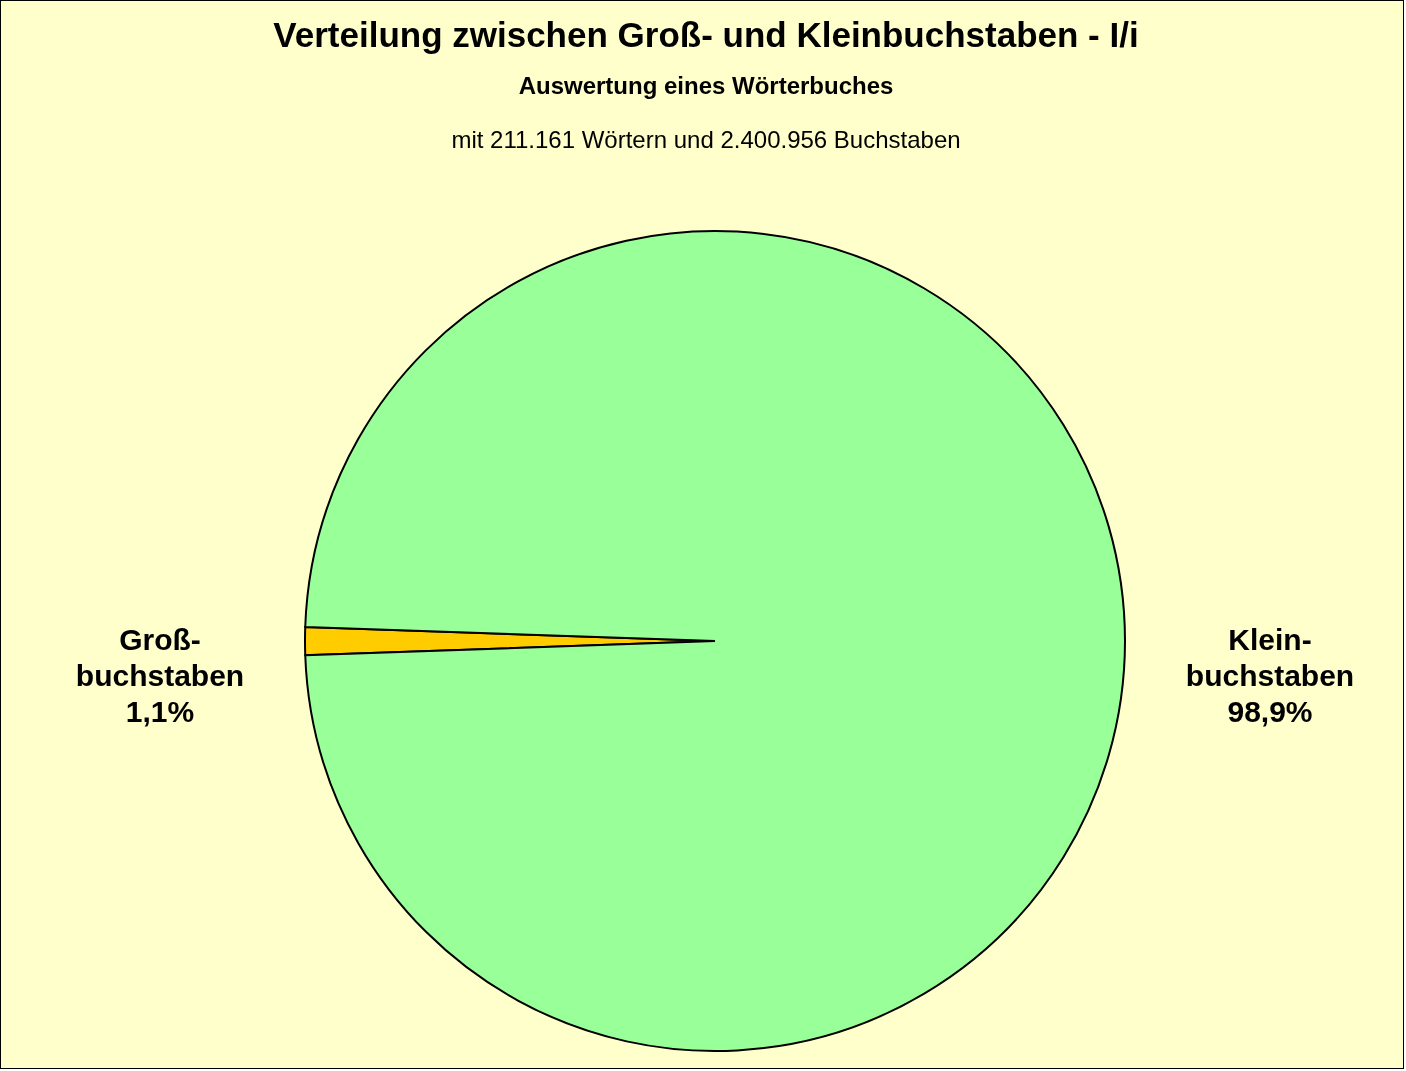  What do you see at coordinates (706, 34) in the screenshot?
I see `chart-title: Verteilung zwischen Groß- und Kleinbuchstaben - I/i` at bounding box center [706, 34].